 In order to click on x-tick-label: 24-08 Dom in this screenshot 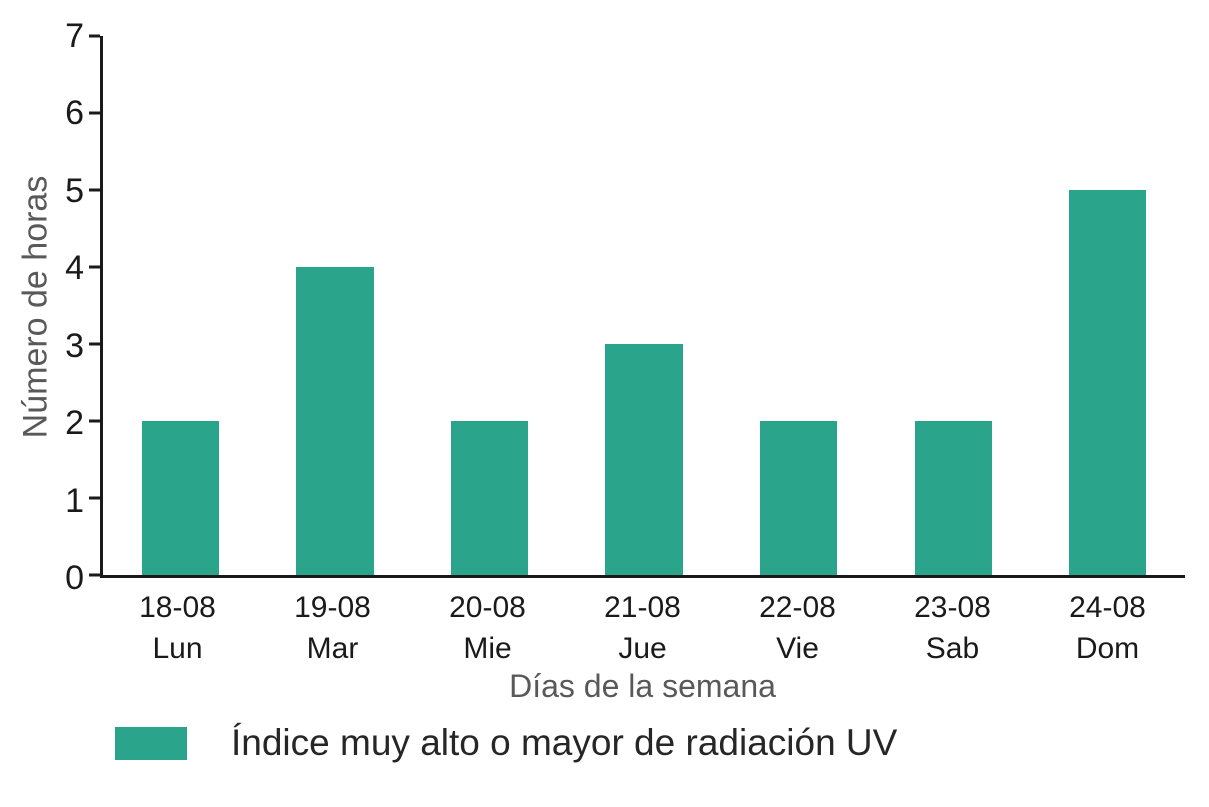, I will do `click(1107, 628)`.